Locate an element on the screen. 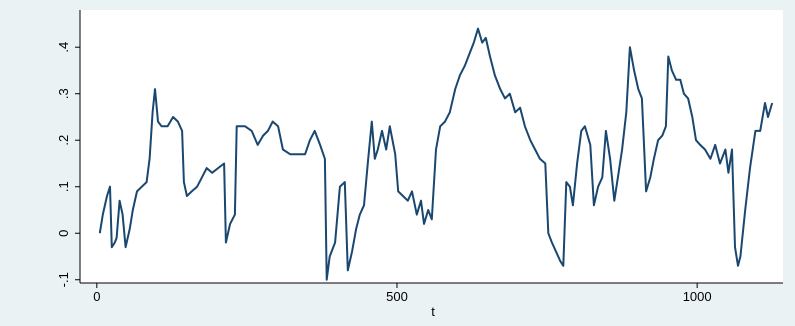  x-axis-label: t is located at coordinates (433, 311).